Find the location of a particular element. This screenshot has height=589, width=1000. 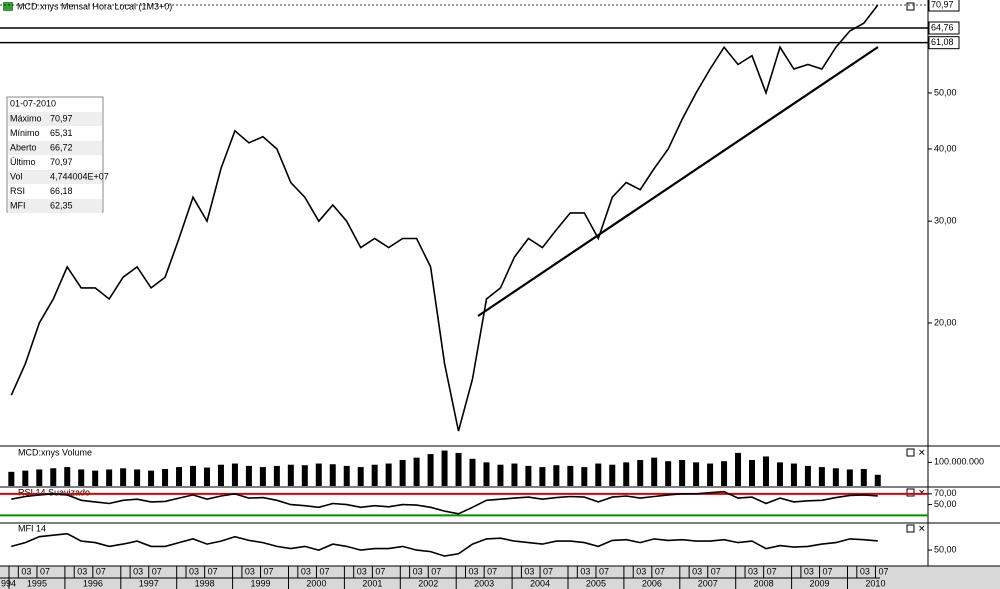

year-label: 2003 is located at coordinates (484, 583).